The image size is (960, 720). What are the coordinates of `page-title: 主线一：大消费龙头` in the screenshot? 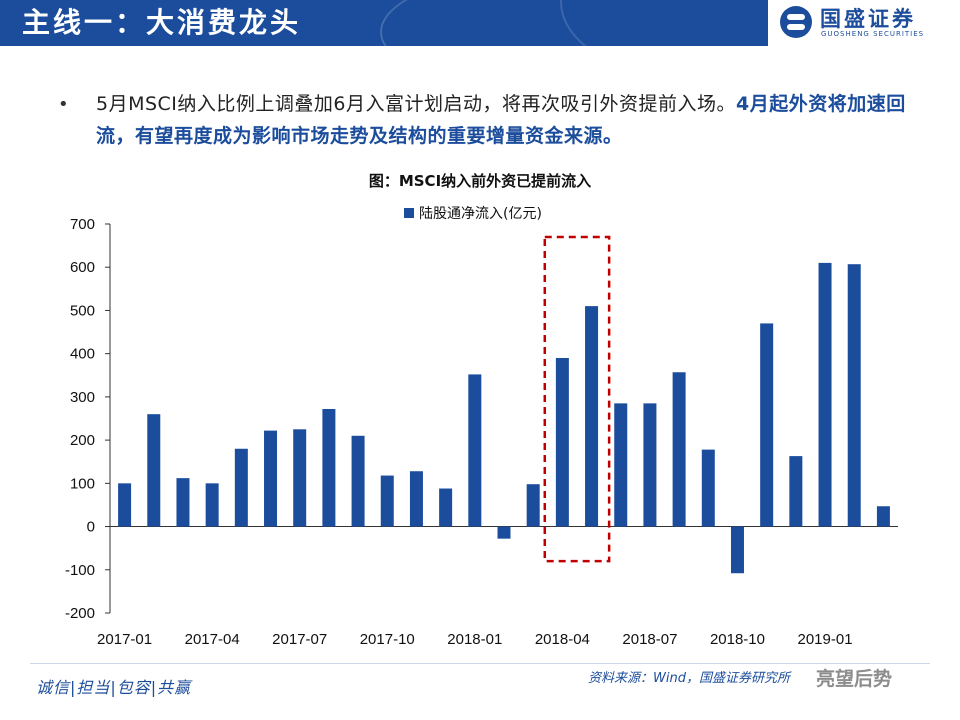 It's located at (162, 22).